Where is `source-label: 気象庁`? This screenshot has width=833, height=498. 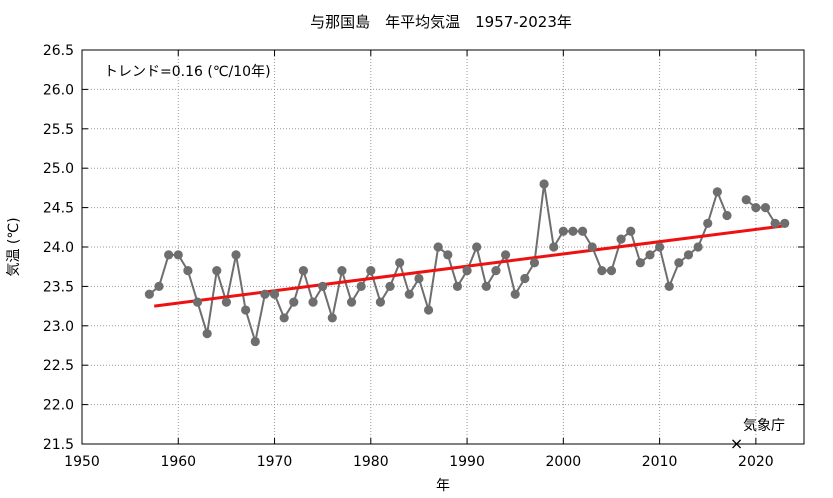 source-label: 気象庁 is located at coordinates (764, 426).